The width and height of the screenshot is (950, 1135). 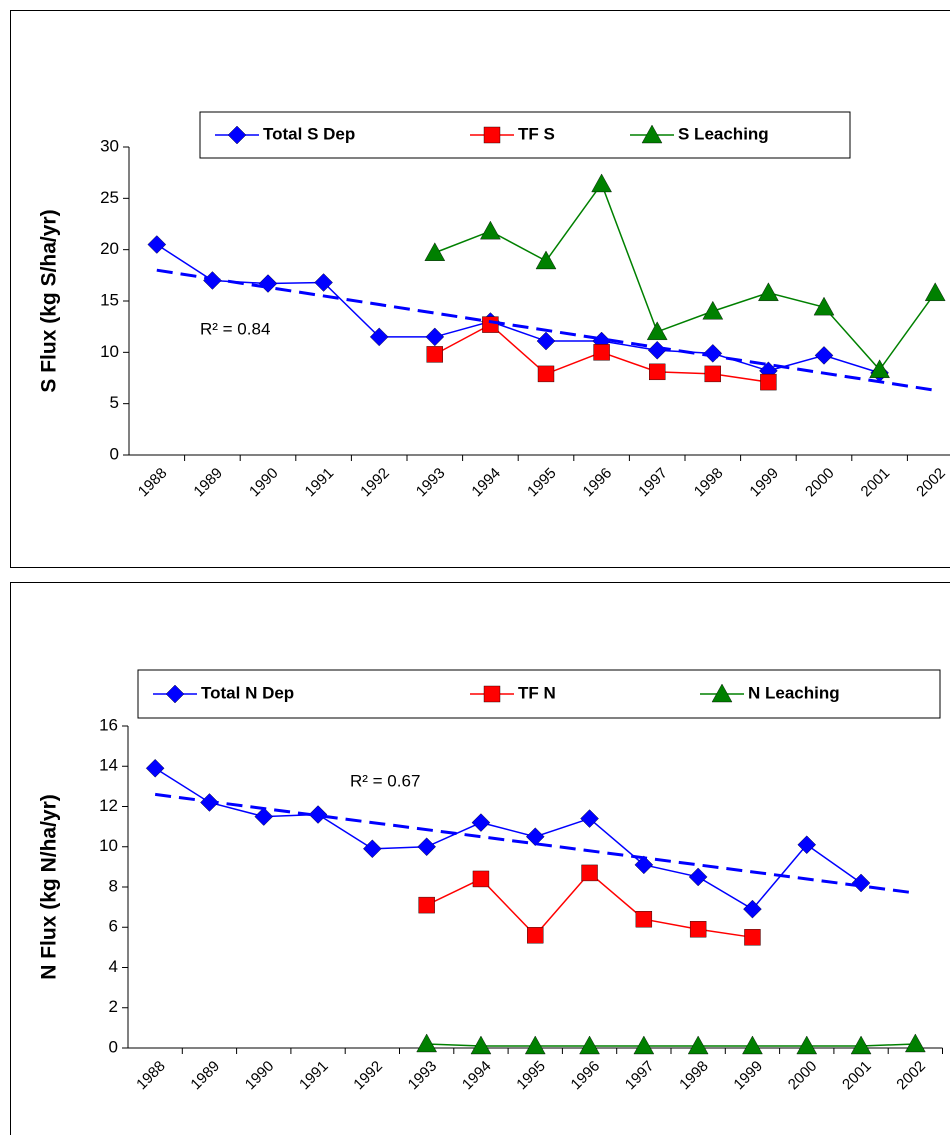 What do you see at coordinates (803, 1076) in the screenshot?
I see `x-tick-label: 2000` at bounding box center [803, 1076].